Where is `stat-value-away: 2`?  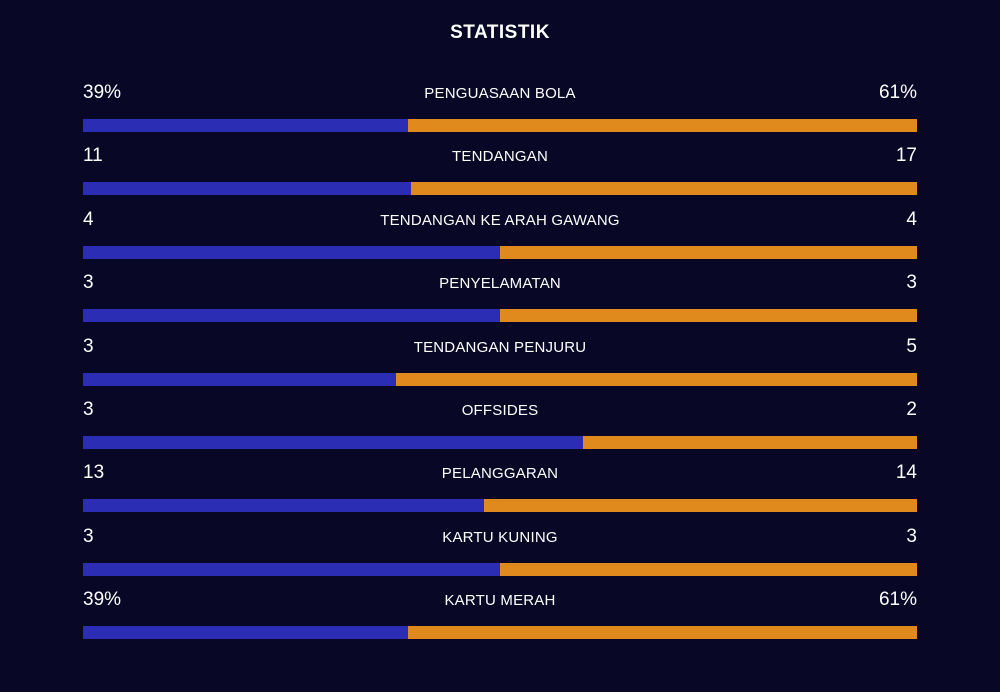
stat-value-away: 2 is located at coordinates (911, 409).